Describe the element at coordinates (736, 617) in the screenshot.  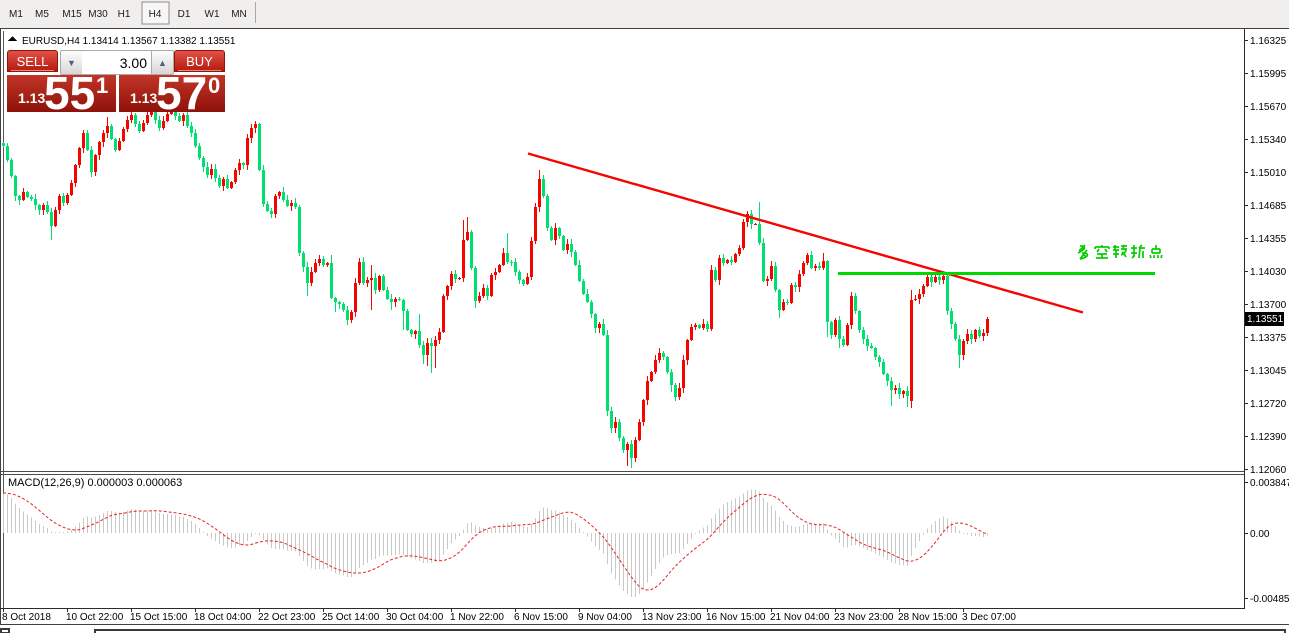
I see `svg-text: 16 Nov 15:00` at that location.